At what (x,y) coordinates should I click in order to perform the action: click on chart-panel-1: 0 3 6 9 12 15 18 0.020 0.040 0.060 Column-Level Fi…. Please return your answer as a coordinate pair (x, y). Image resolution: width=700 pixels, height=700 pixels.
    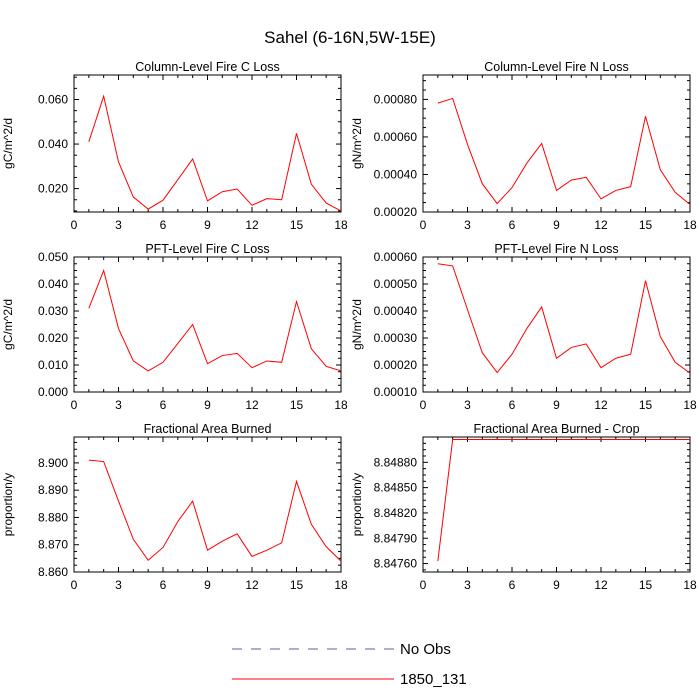
    Looking at the image, I should click on (174, 146).